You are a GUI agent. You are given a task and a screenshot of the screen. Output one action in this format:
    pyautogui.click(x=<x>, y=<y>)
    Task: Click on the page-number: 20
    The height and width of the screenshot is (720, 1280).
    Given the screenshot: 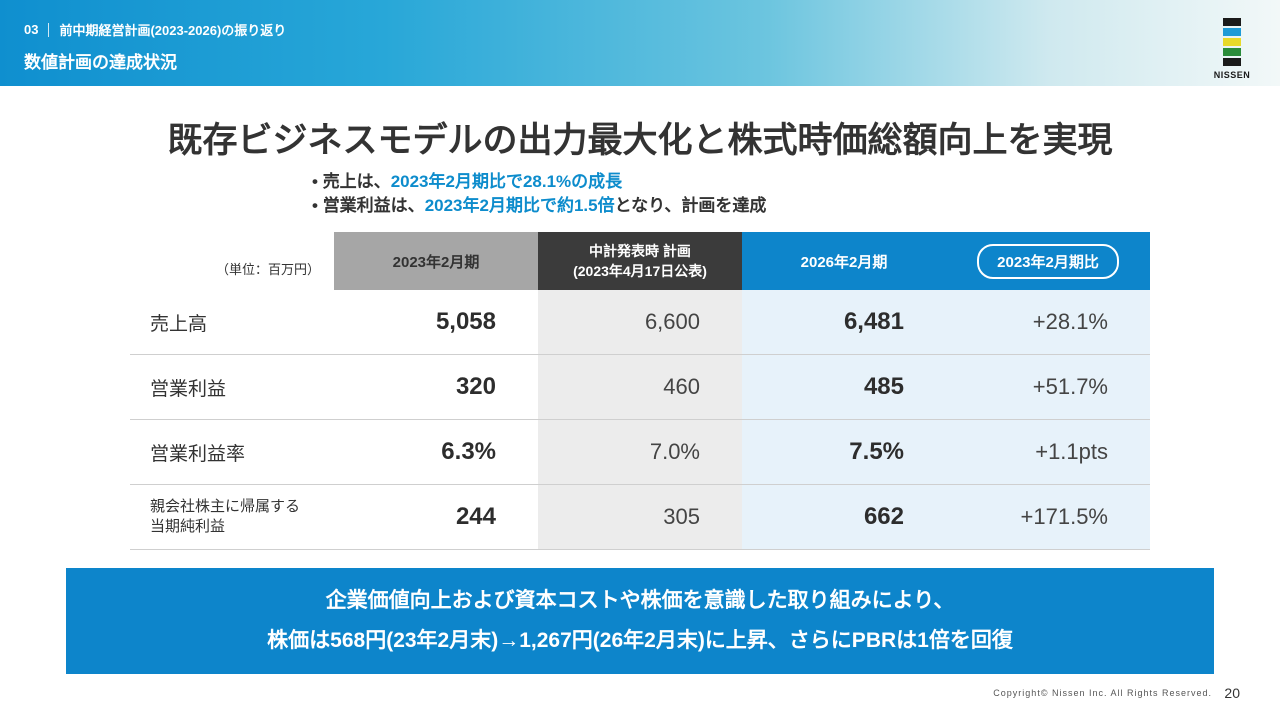 What is the action you would take?
    pyautogui.click(x=1232, y=693)
    